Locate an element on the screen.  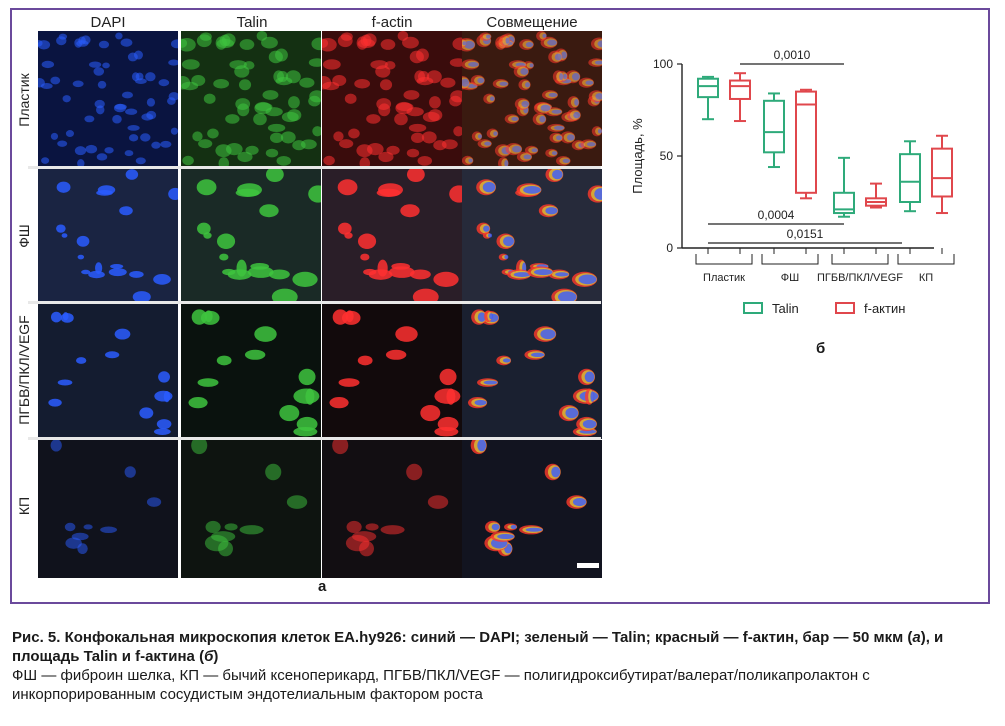
column-header-talin: Talin is located at coordinates (252, 22).